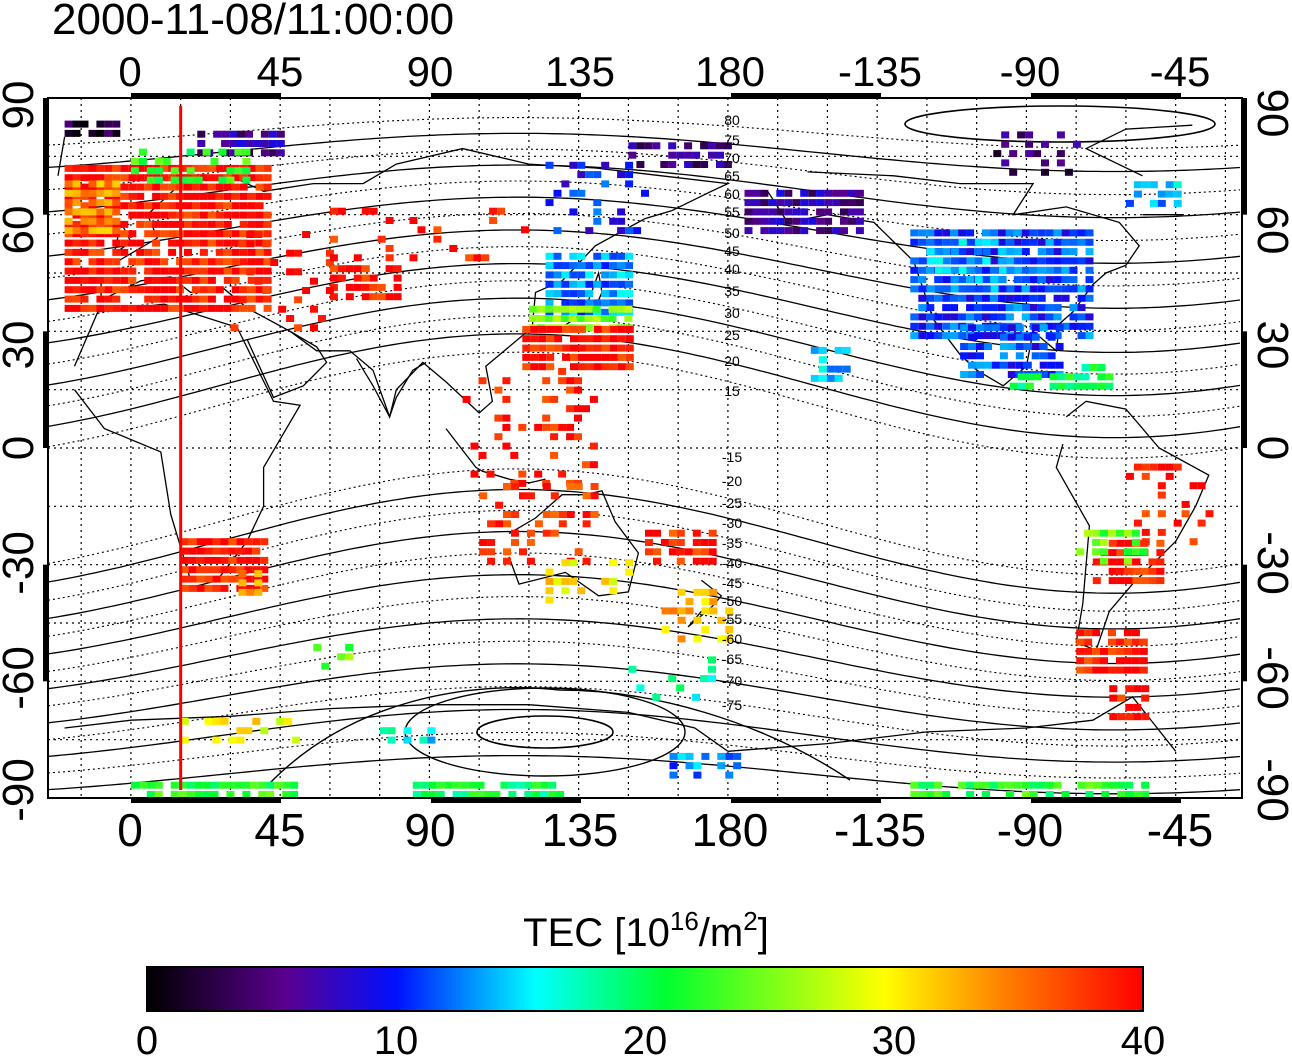  I want to click on top-lon-tick: -45, so click(1180, 71).